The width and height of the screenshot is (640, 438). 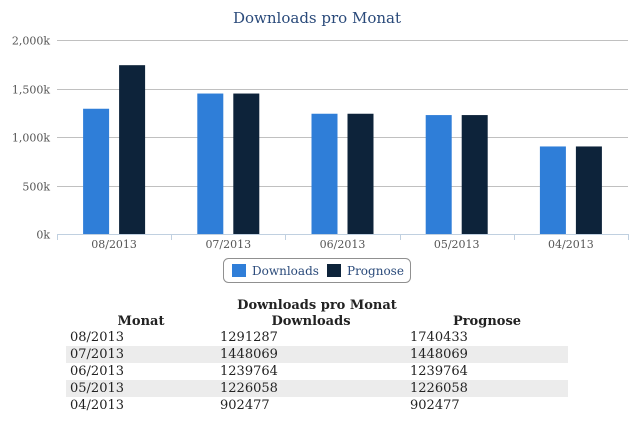 What do you see at coordinates (317, 371) in the screenshot?
I see `table-row: 06/2013 1239764 1239764` at bounding box center [317, 371].